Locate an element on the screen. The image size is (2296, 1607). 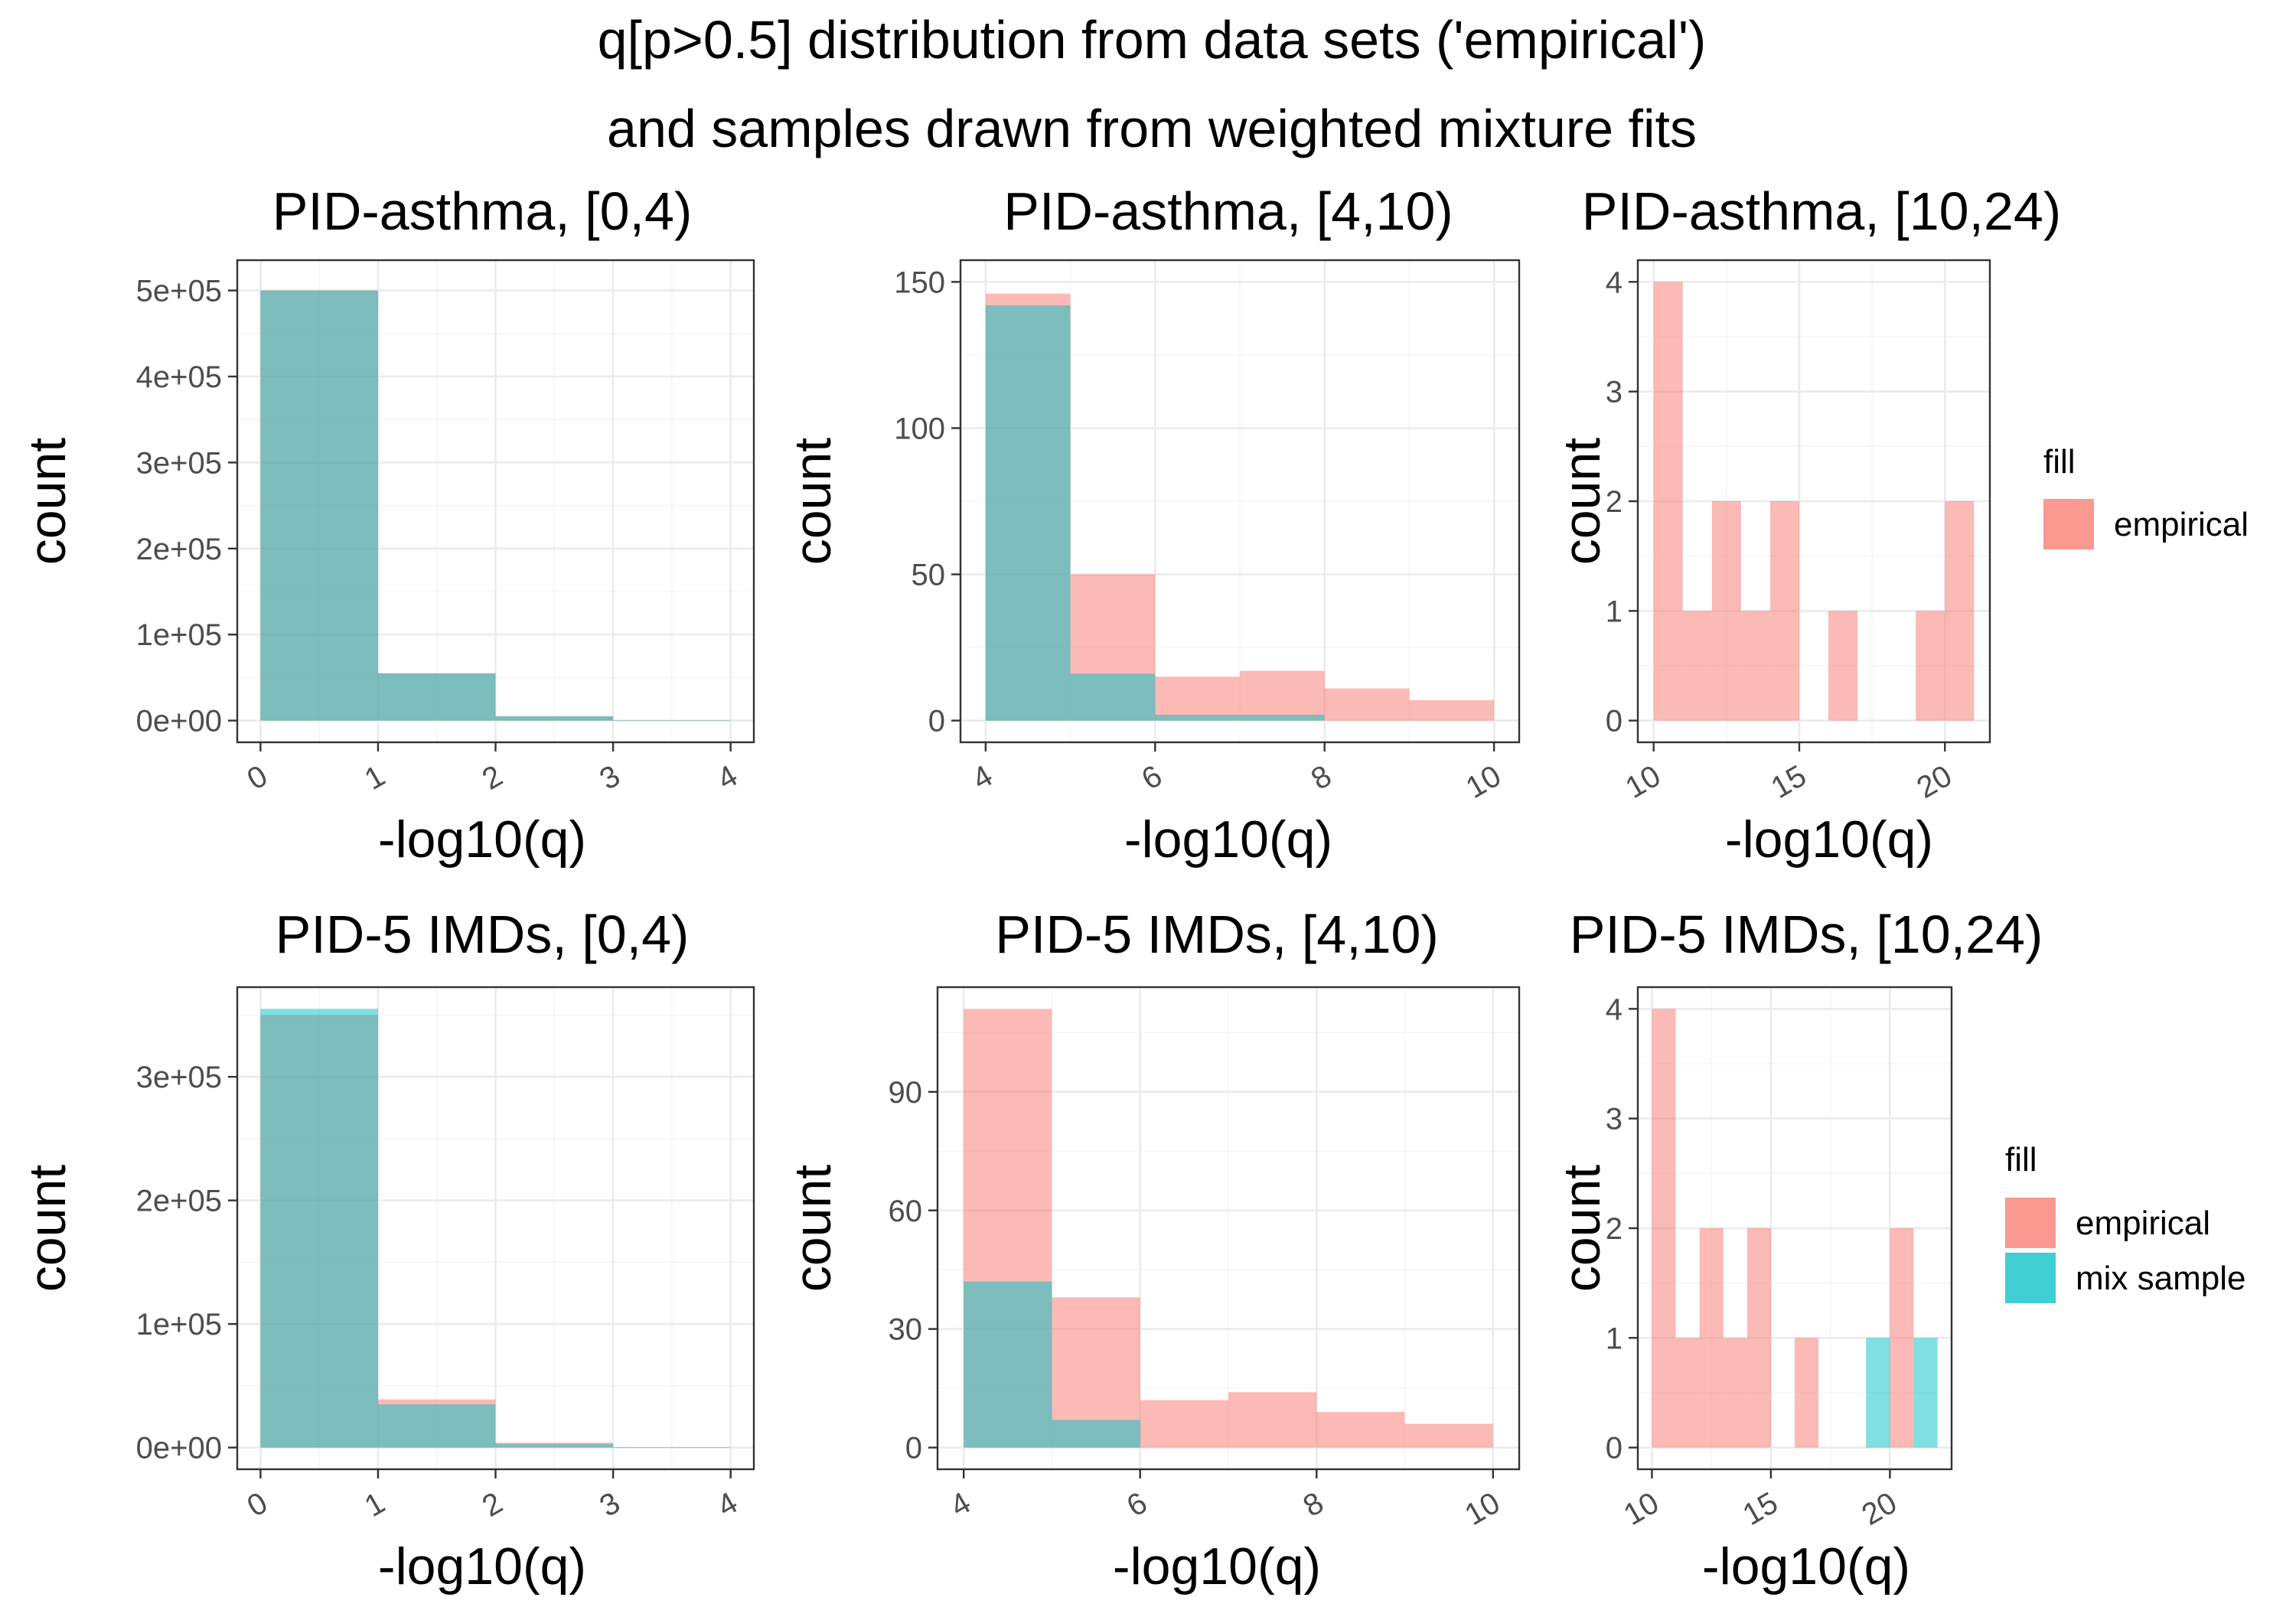
panel-title: PID-asthma, [4,10) is located at coordinates (1228, 211).